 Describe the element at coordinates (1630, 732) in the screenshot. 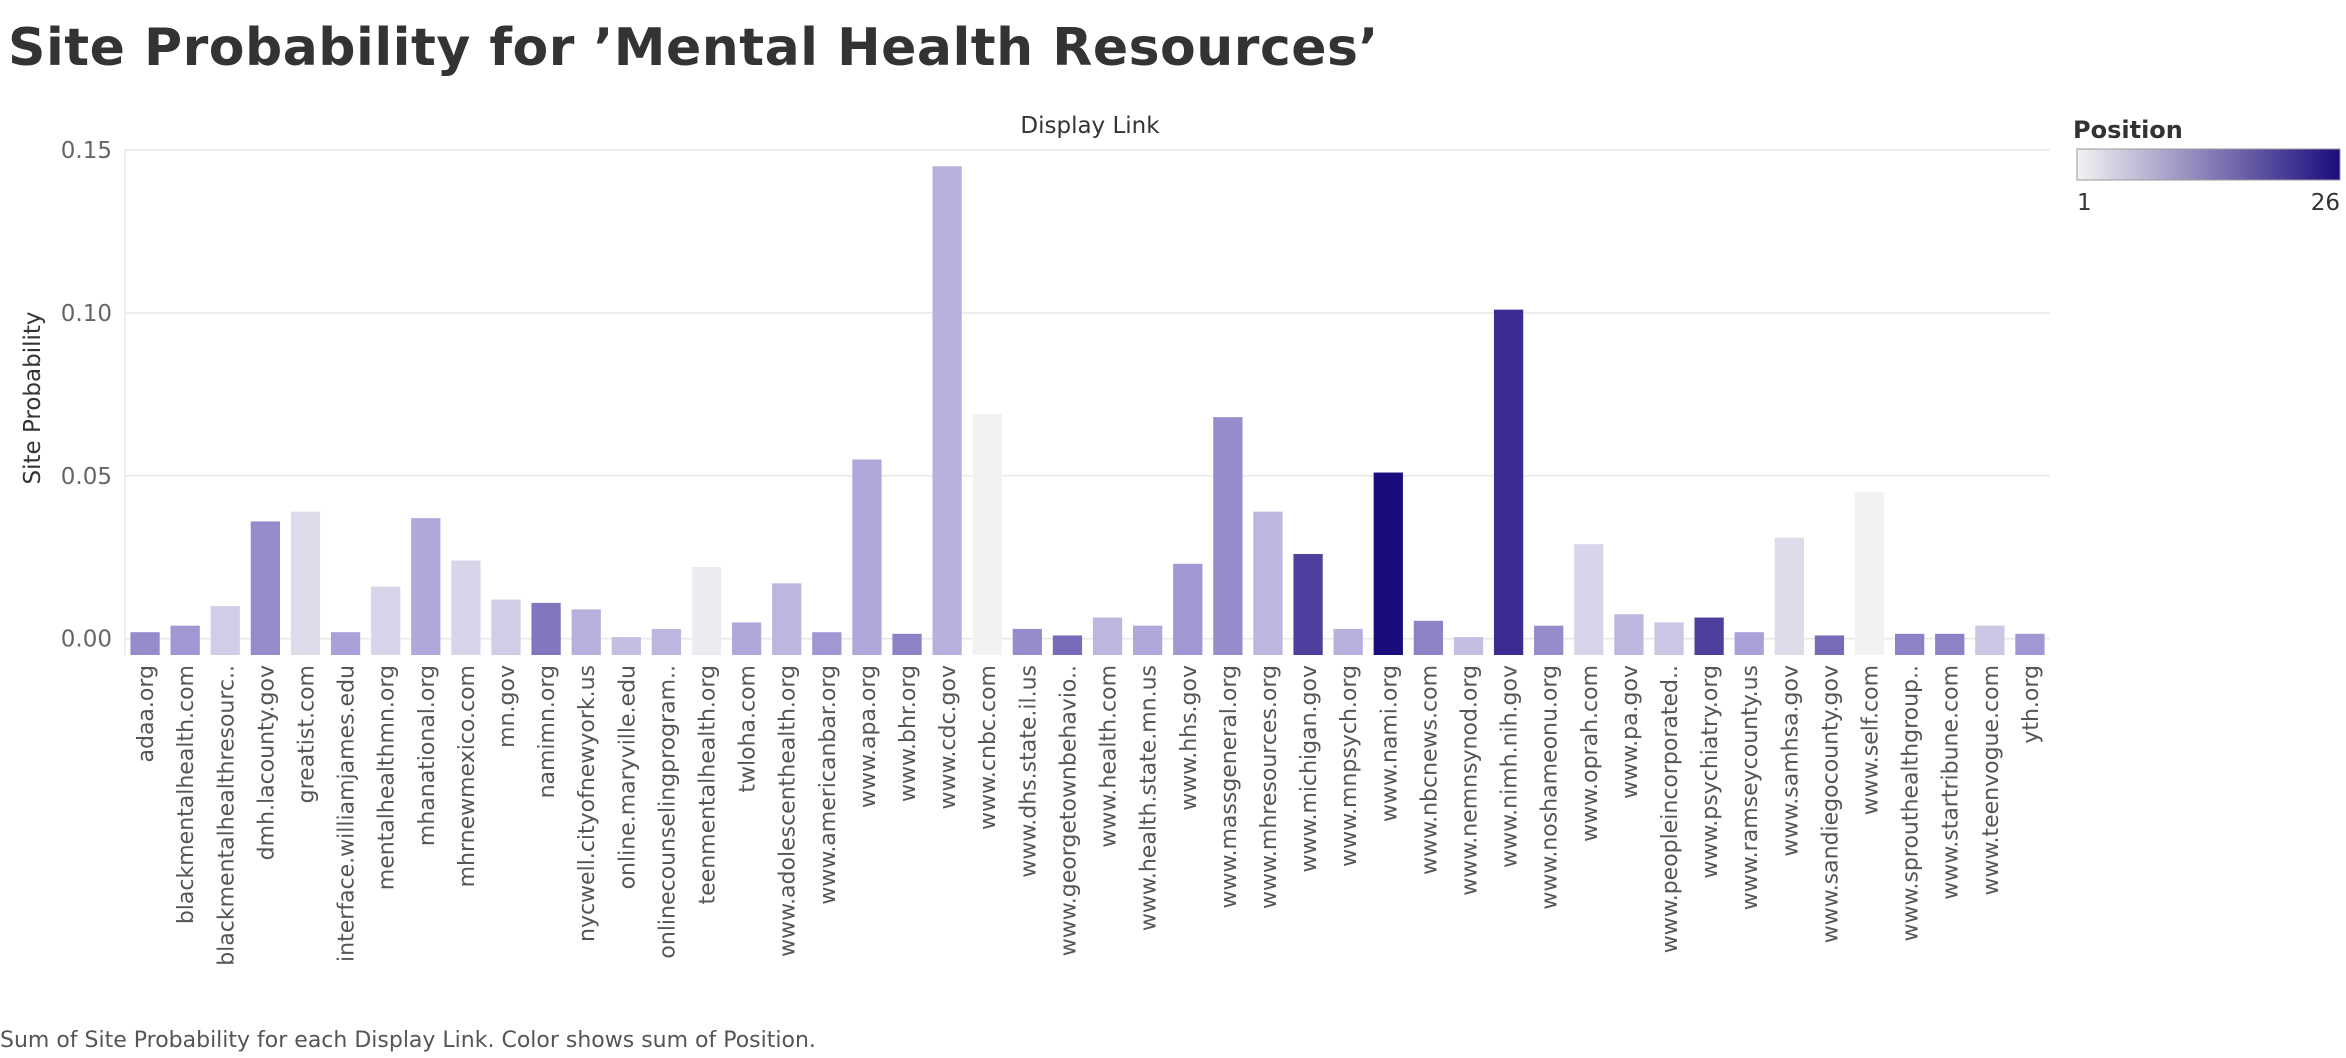

I see `x-tick-label: www.pa.gov` at that location.